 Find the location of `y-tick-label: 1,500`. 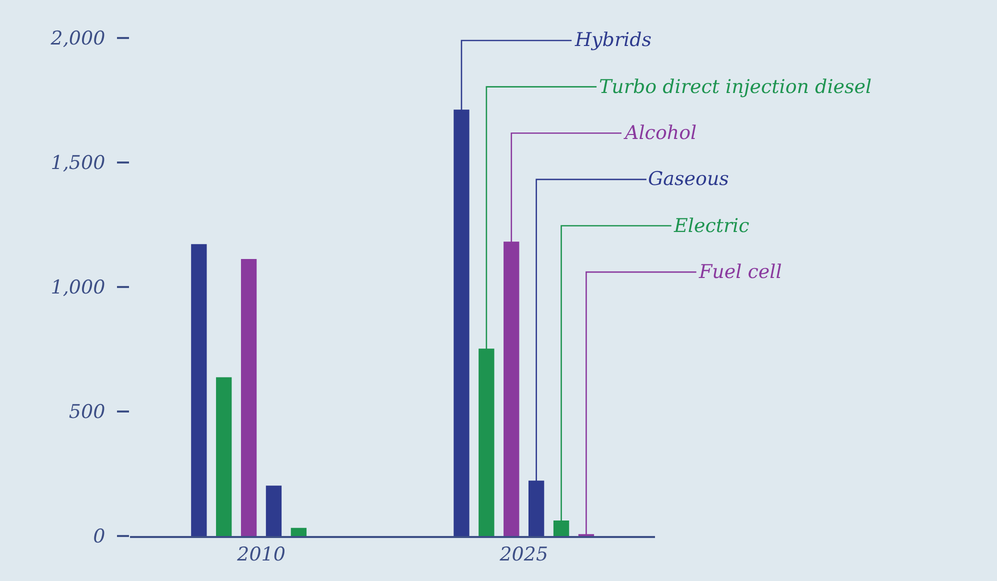

y-tick-label: 1,500 is located at coordinates (78, 163).